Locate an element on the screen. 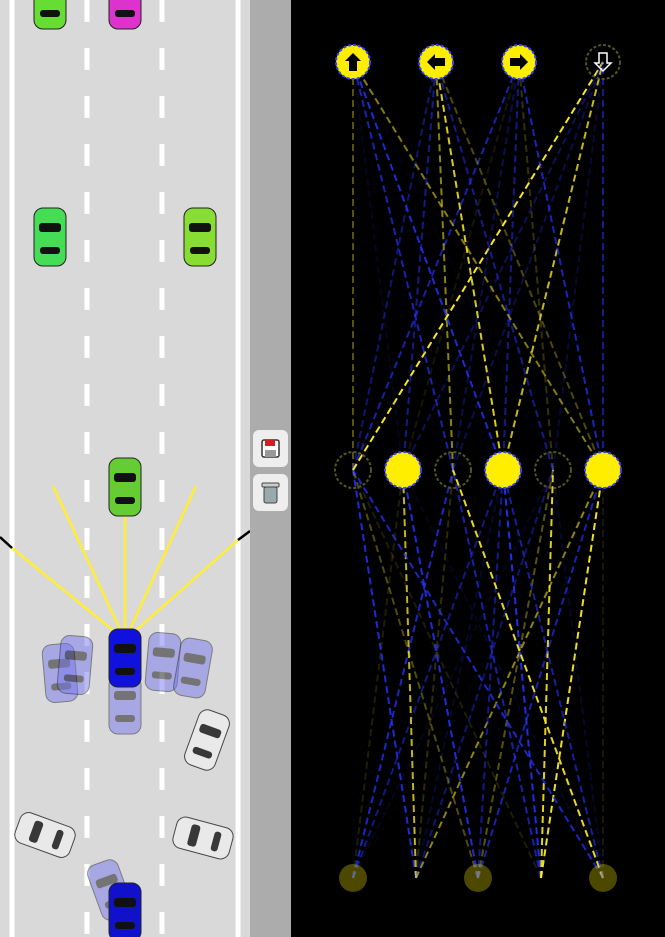 The height and width of the screenshot is (937, 665). save-icon is located at coordinates (270, 448).